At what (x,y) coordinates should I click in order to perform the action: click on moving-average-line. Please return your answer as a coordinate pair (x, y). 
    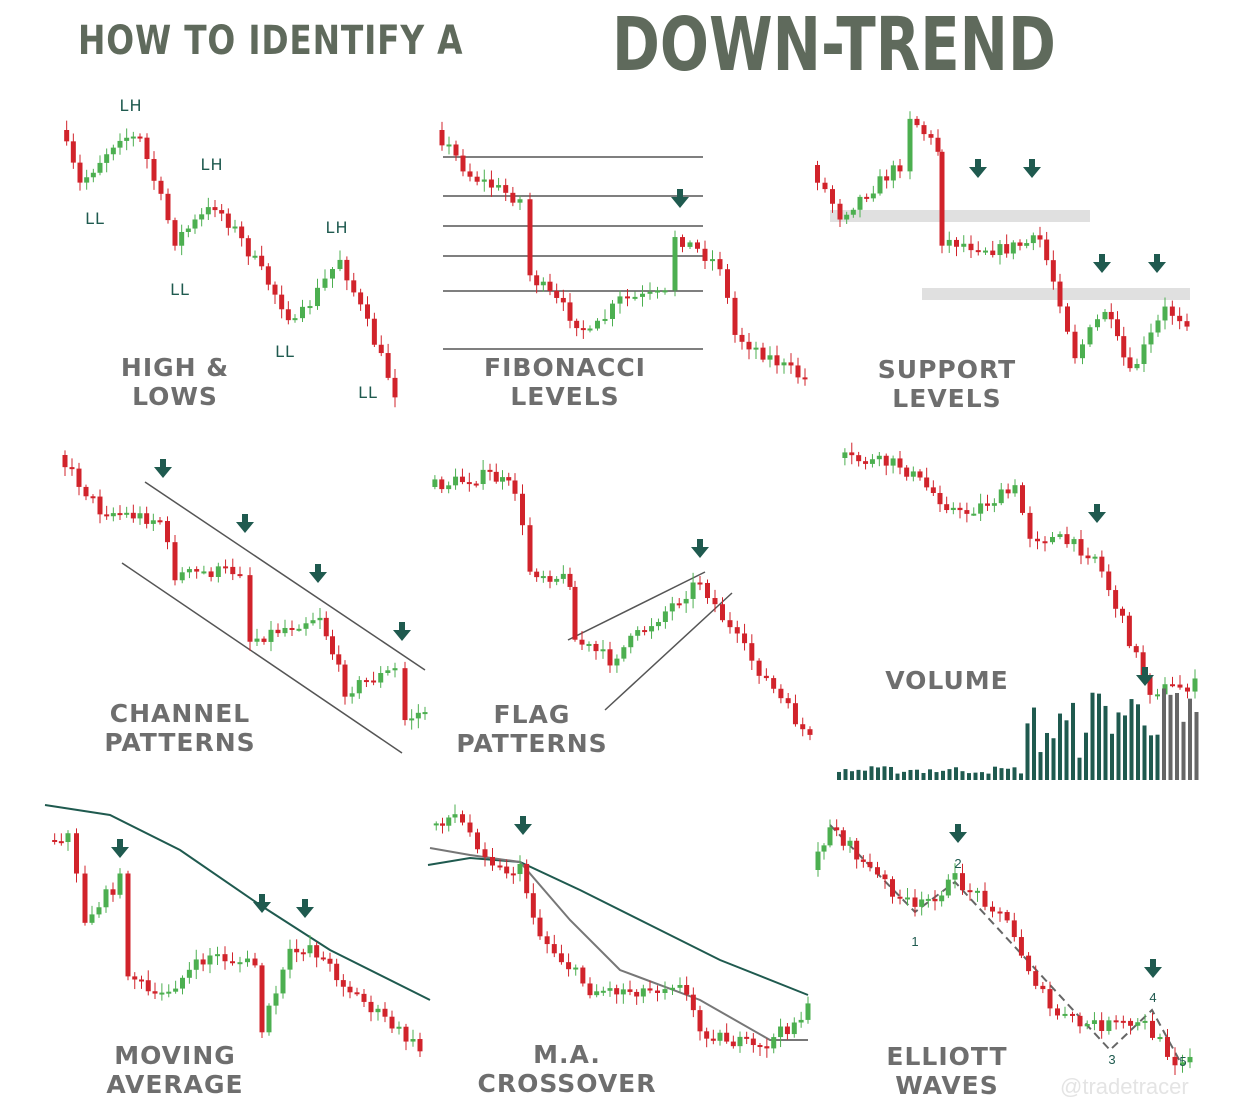
    Looking at the image, I should click on (237, 902).